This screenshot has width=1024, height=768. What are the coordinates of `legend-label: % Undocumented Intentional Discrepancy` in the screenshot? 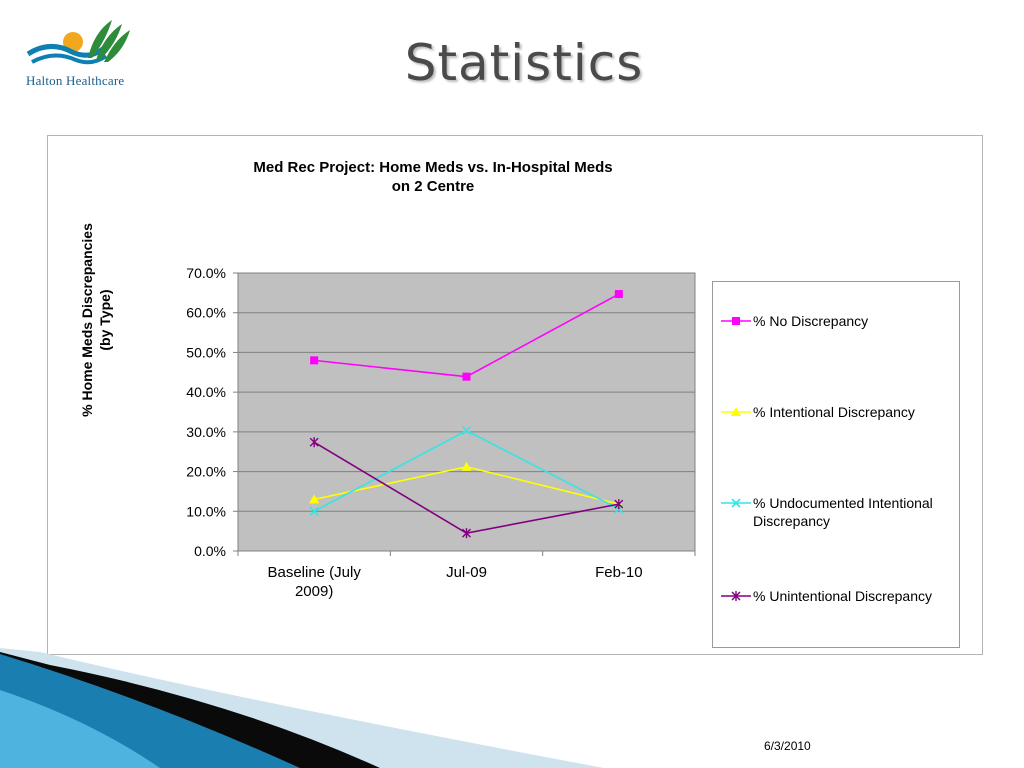 It's located at (855, 512).